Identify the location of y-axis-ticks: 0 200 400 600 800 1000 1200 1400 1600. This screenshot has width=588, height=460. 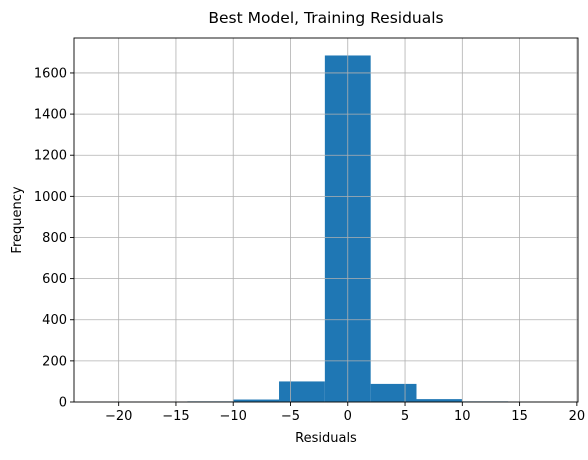
(54, 238).